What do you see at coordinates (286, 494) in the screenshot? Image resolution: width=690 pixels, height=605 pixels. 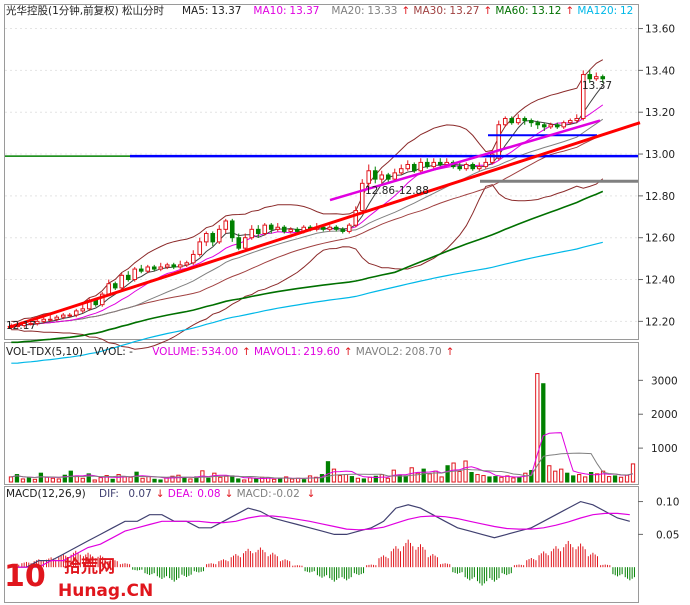 I see `indicator-value: -0.02` at bounding box center [286, 494].